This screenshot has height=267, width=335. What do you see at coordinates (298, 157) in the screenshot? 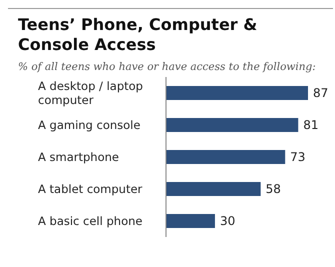
I see `data-label: 73` at bounding box center [298, 157].